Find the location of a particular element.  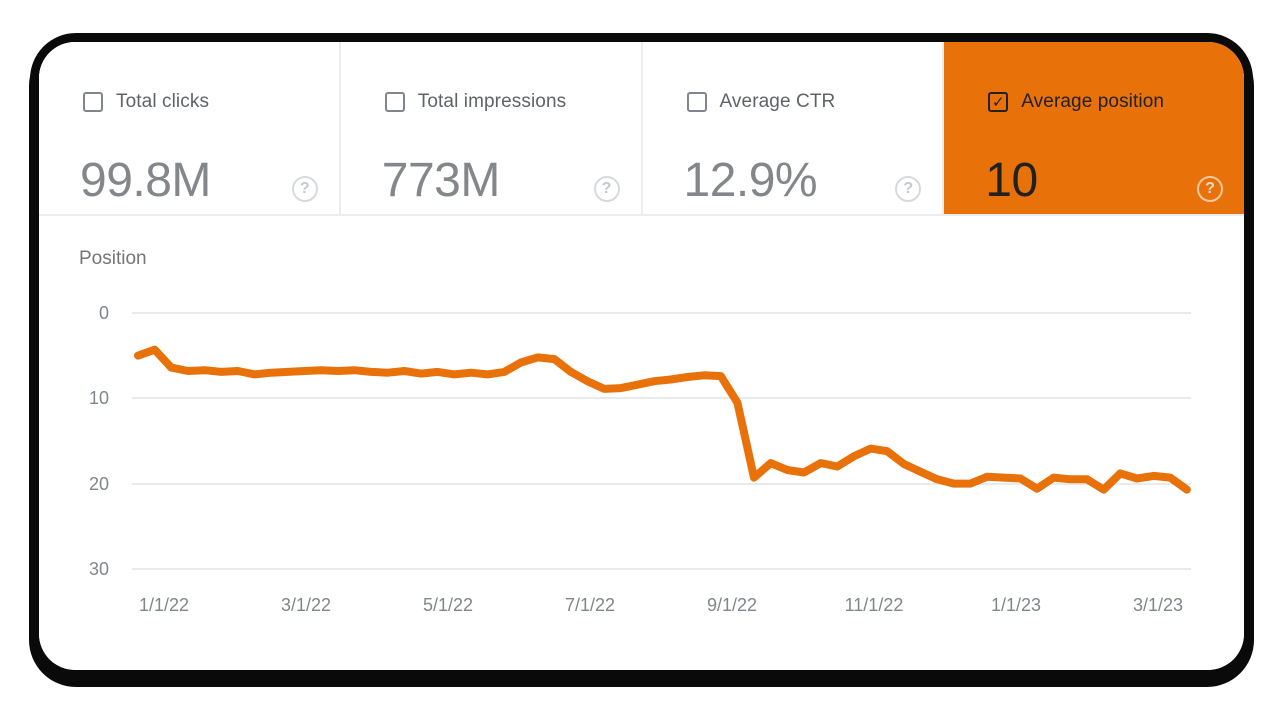

x-axis-tick-label: 7/1/22 is located at coordinates (590, 605).